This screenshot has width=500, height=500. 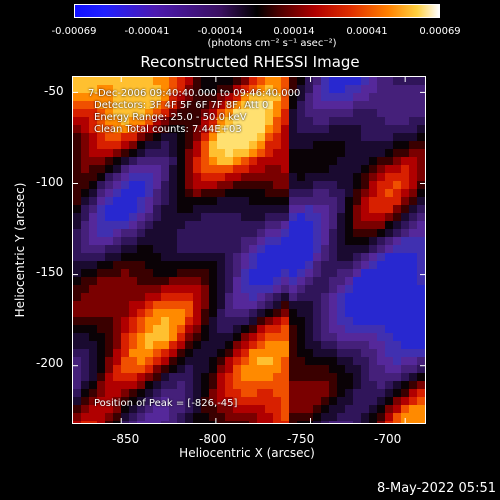 I want to click on colorbar-tick: -0.00014, so click(x=220, y=31).